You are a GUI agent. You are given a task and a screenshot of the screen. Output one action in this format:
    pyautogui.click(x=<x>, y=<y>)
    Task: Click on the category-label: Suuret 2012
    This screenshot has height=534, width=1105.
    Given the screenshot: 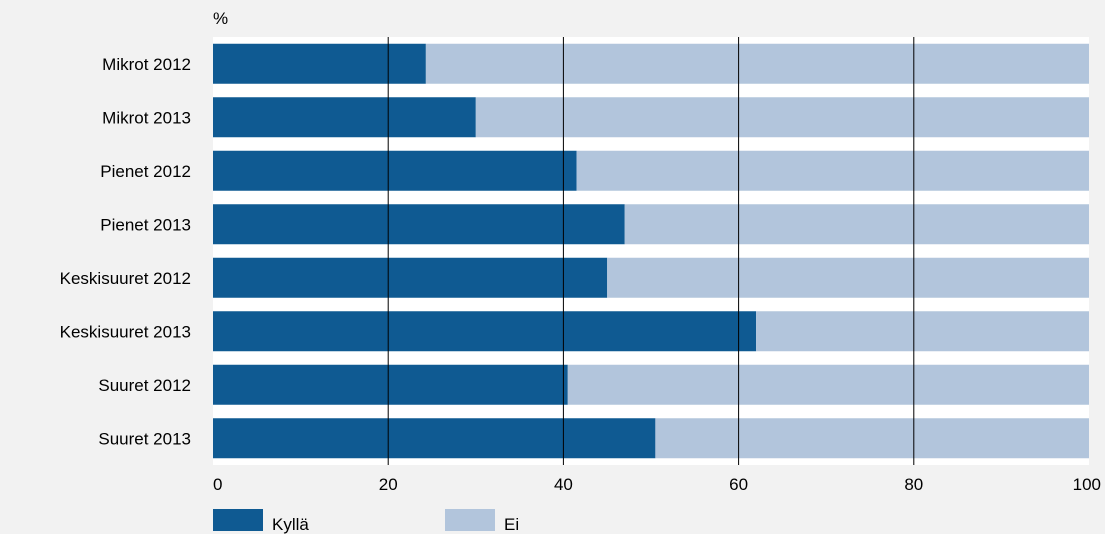 What is the action you would take?
    pyautogui.click(x=144, y=385)
    